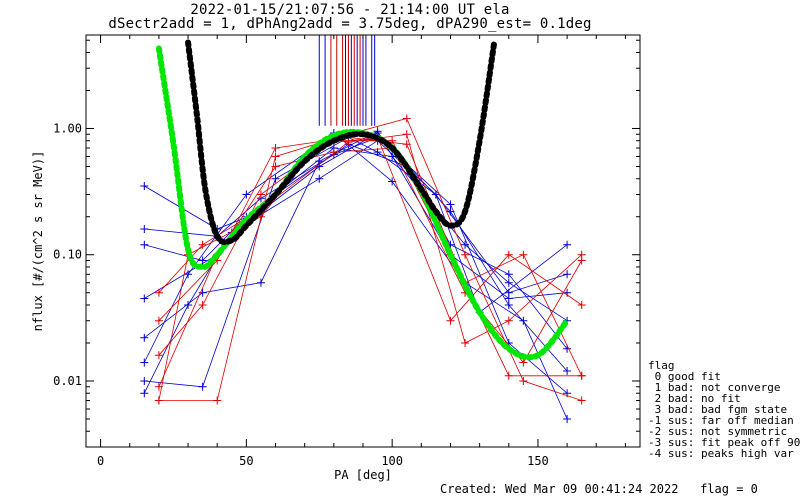 Image resolution: width=800 pixels, height=500 pixels. I want to click on legend-title: flag, so click(661, 365).